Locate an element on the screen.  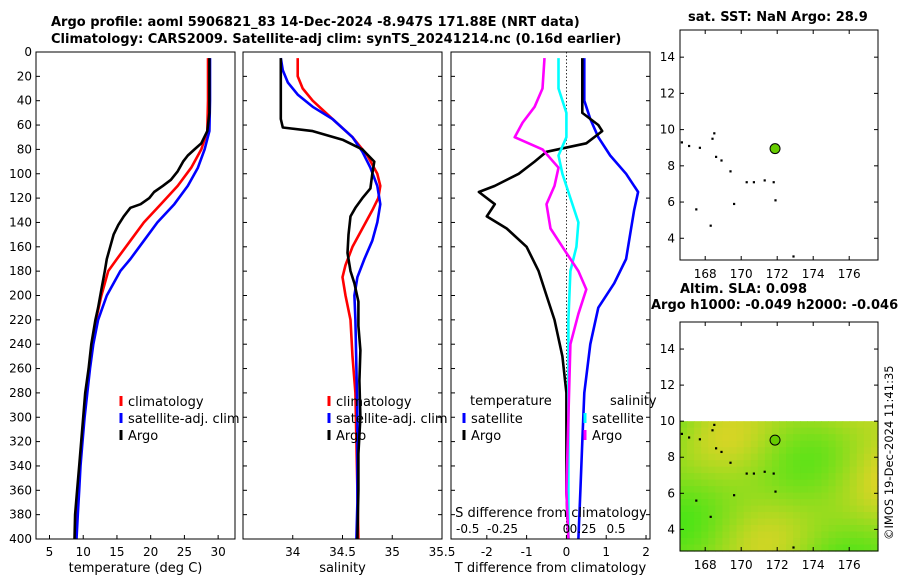
salinity-line-climatology is located at coordinates (339, 299).